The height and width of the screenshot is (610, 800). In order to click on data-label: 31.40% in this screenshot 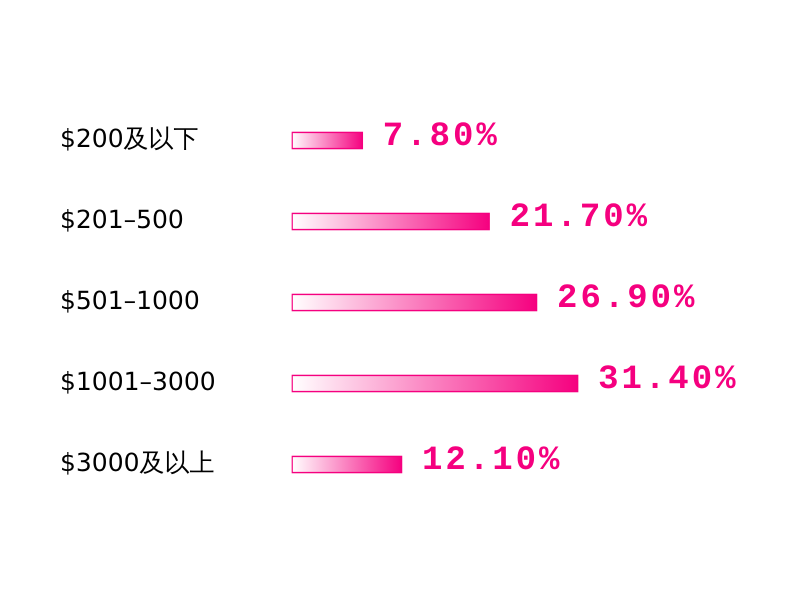, I will do `click(667, 380)`.